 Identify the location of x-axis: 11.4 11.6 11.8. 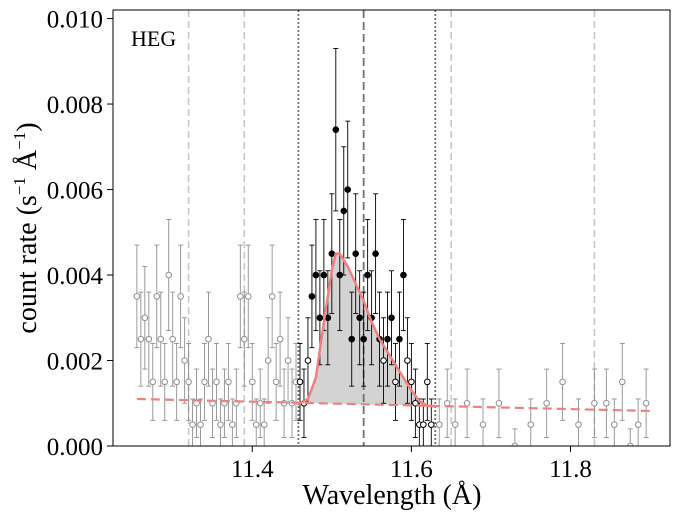
(411, 464).